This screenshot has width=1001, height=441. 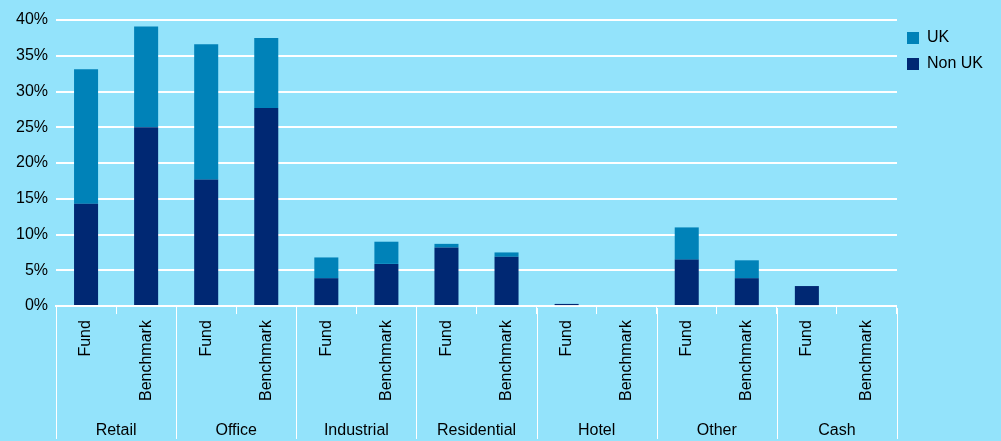 I want to click on text: Other, so click(x=717, y=429).